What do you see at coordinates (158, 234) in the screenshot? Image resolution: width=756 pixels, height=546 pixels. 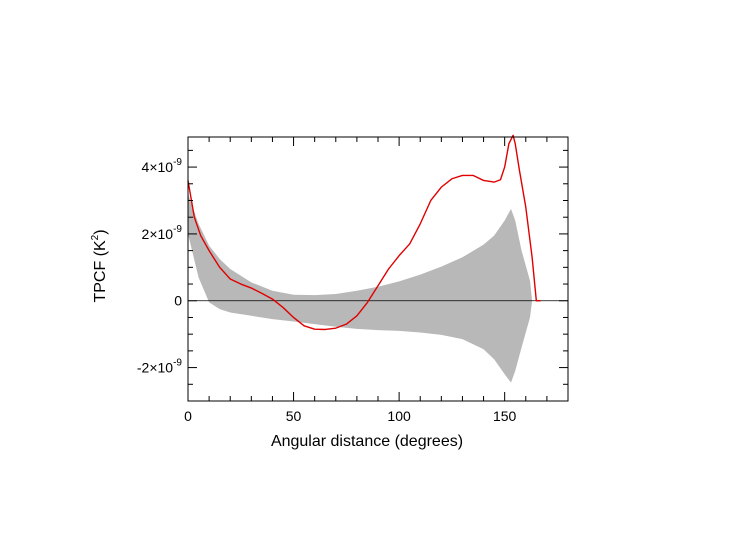 I see `y-tick-mantissa: 2×10` at bounding box center [158, 234].